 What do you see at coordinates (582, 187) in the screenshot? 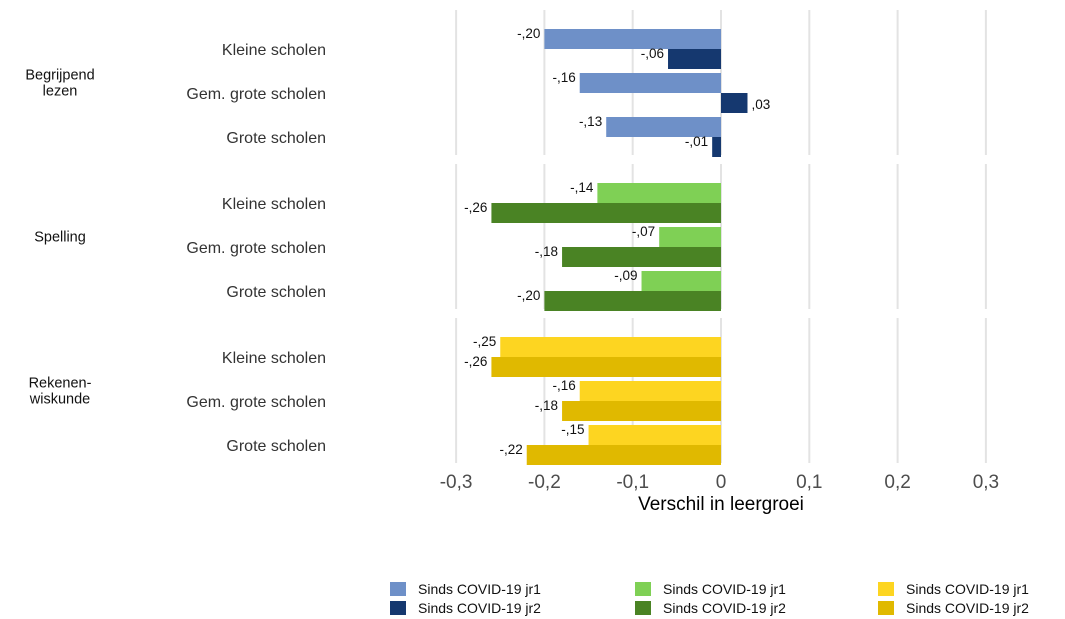
I see `data-label: -,14` at bounding box center [582, 187].